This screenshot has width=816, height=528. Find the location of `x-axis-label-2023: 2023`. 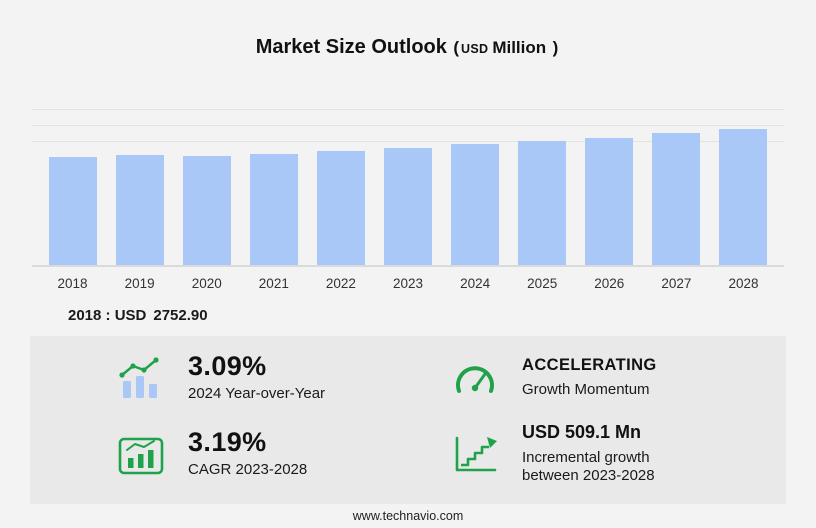

x-axis-label-2023: 2023 is located at coordinates (408, 283).